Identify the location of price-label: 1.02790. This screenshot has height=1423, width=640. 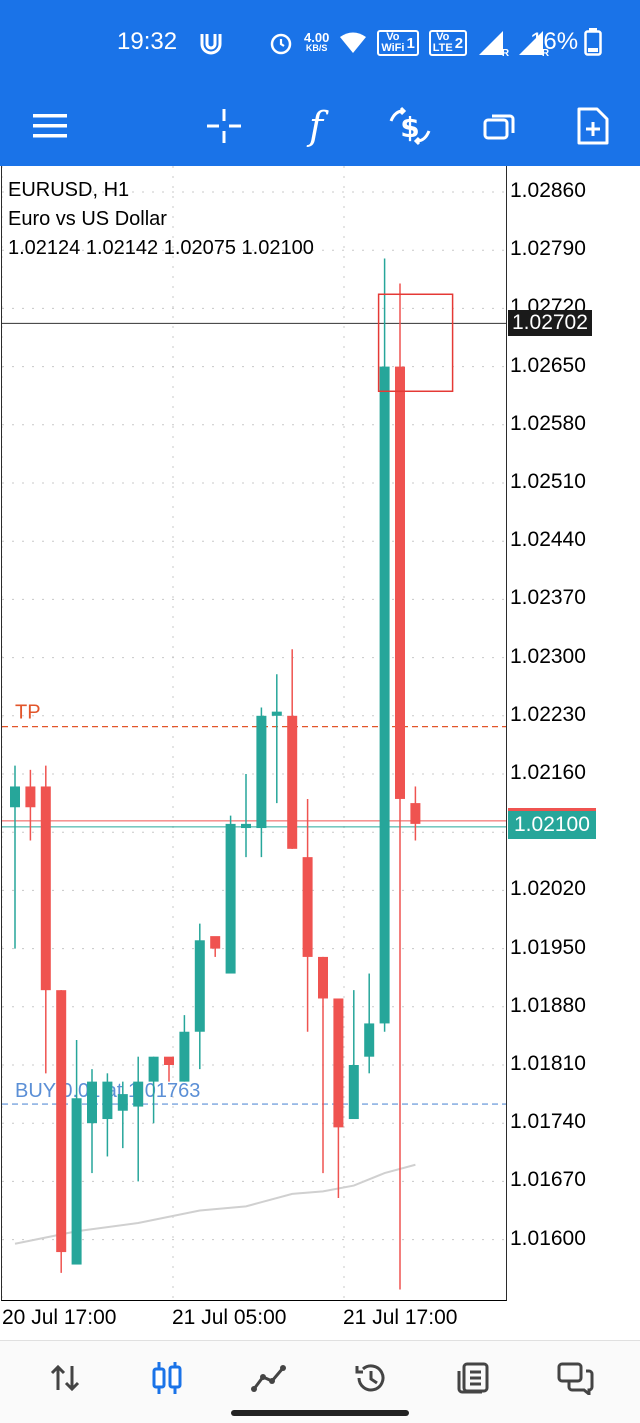
(548, 249).